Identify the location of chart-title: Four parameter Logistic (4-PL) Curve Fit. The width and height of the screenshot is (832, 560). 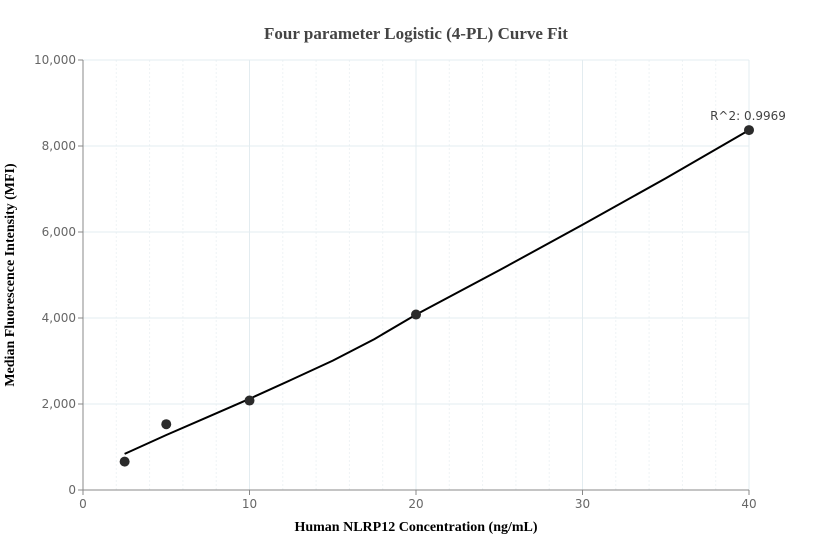
(416, 33).